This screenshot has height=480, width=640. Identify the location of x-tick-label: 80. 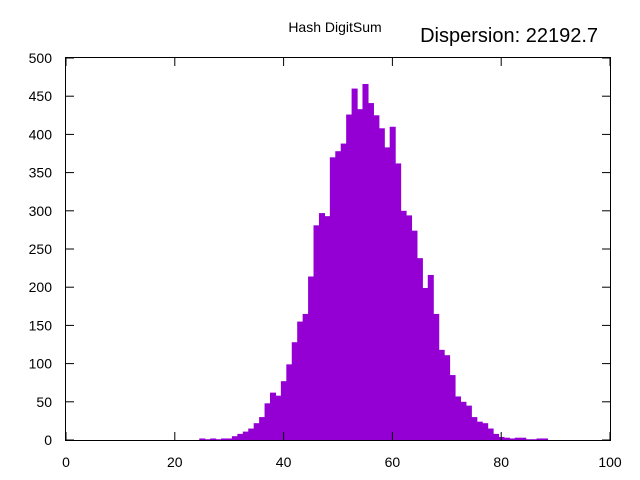
(501, 462).